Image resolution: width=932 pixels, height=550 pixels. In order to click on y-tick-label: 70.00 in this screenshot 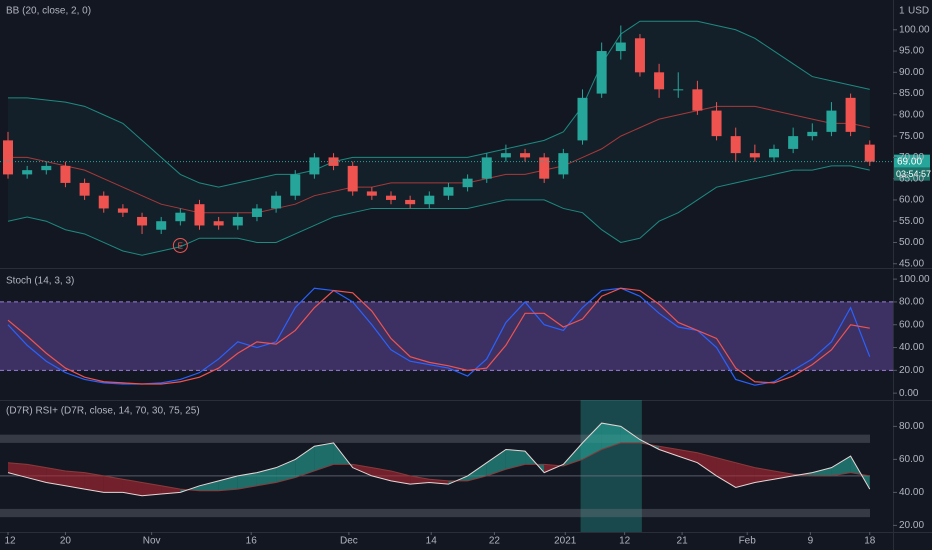, I will do `click(911, 157)`.